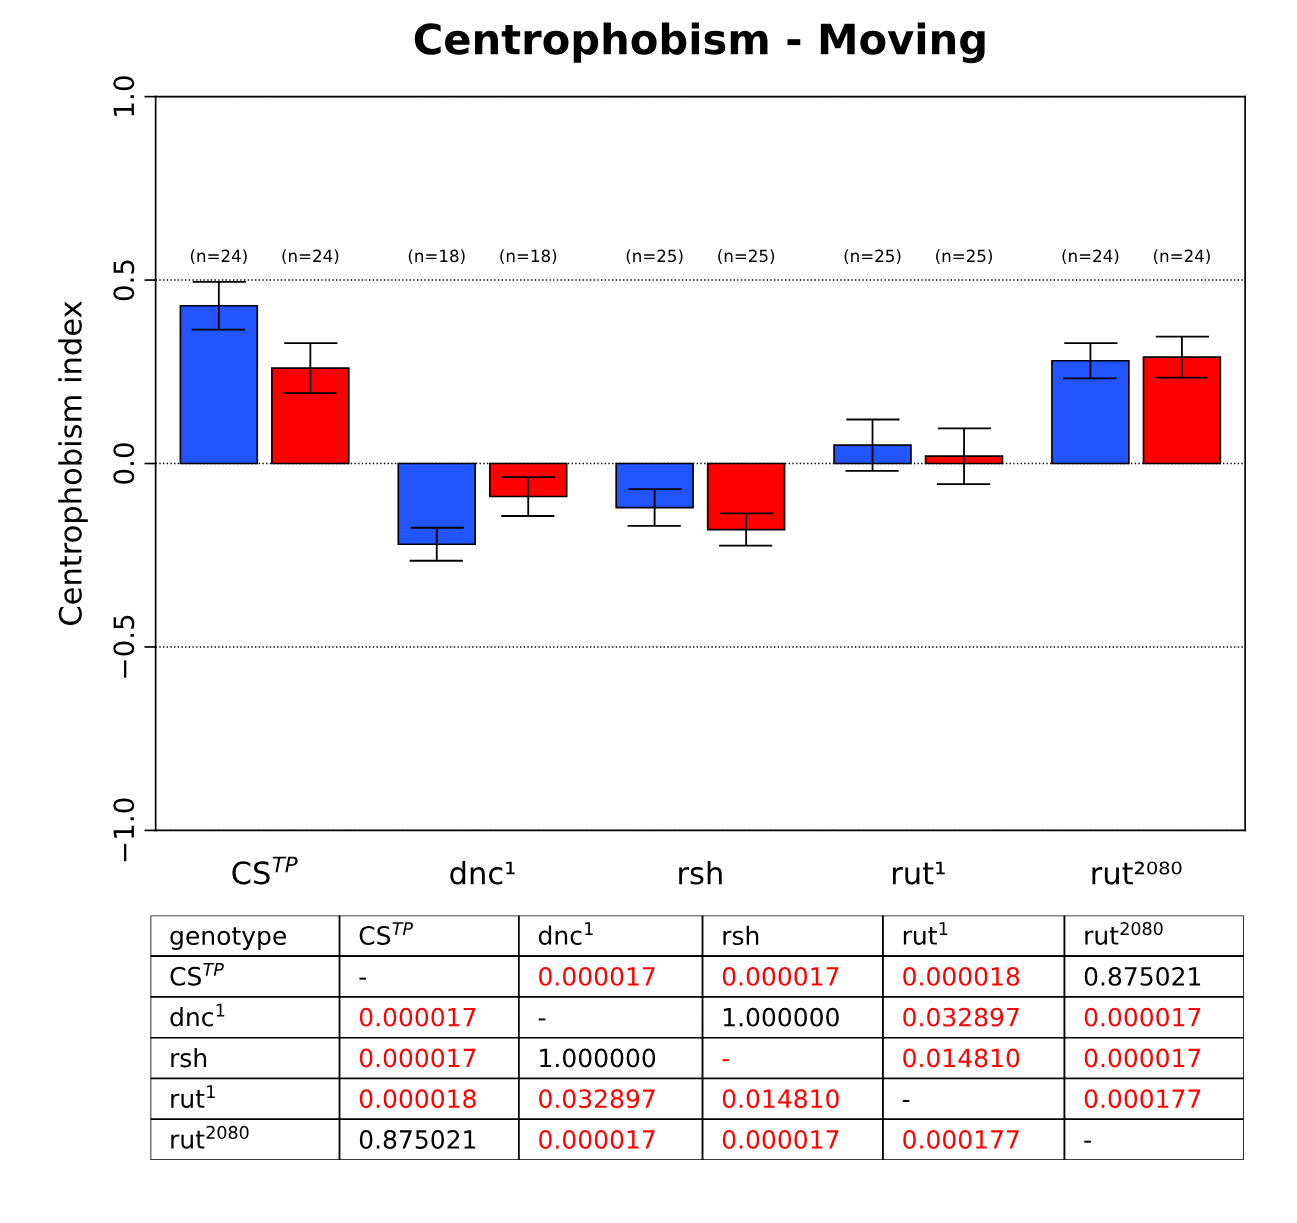 Image resolution: width=1297 pixels, height=1223 pixels. Describe the element at coordinates (699, 43) in the screenshot. I see `chart-title: Centrophobism - Moving` at that location.